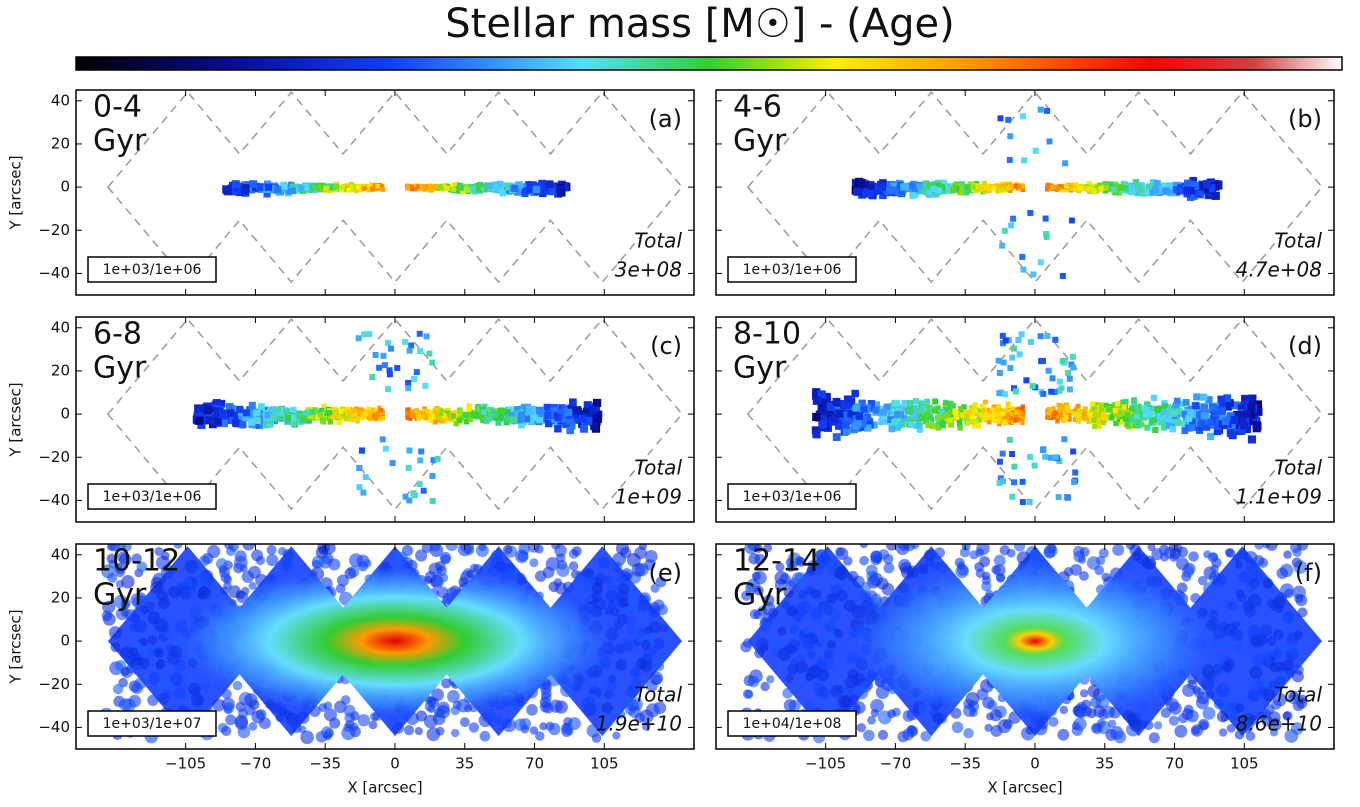 This screenshot has width=1360, height=807. What do you see at coordinates (1025, 192) in the screenshot?
I see `axes-frame` at bounding box center [1025, 192].